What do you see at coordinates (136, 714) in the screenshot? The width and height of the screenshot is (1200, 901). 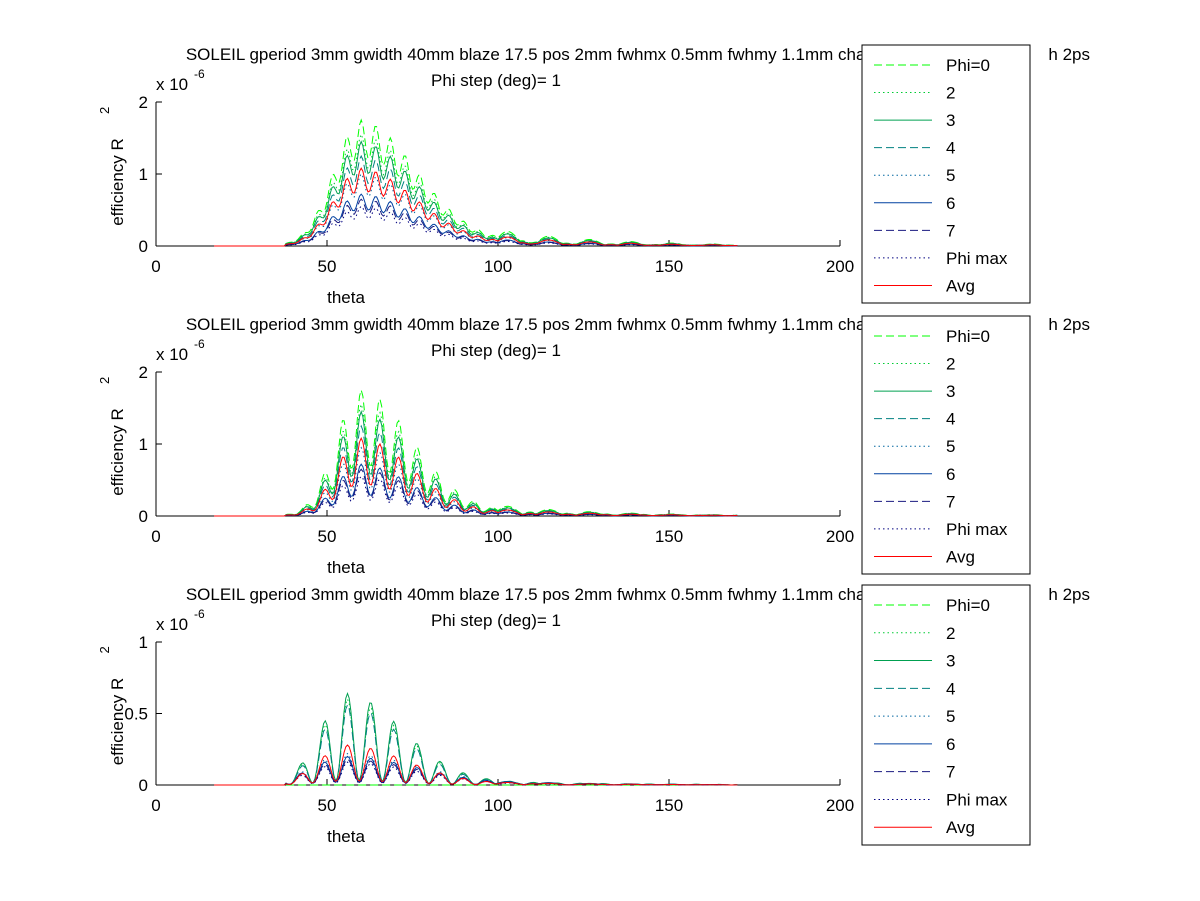 I see `y-tick-label: 0.5` at bounding box center [136, 714].